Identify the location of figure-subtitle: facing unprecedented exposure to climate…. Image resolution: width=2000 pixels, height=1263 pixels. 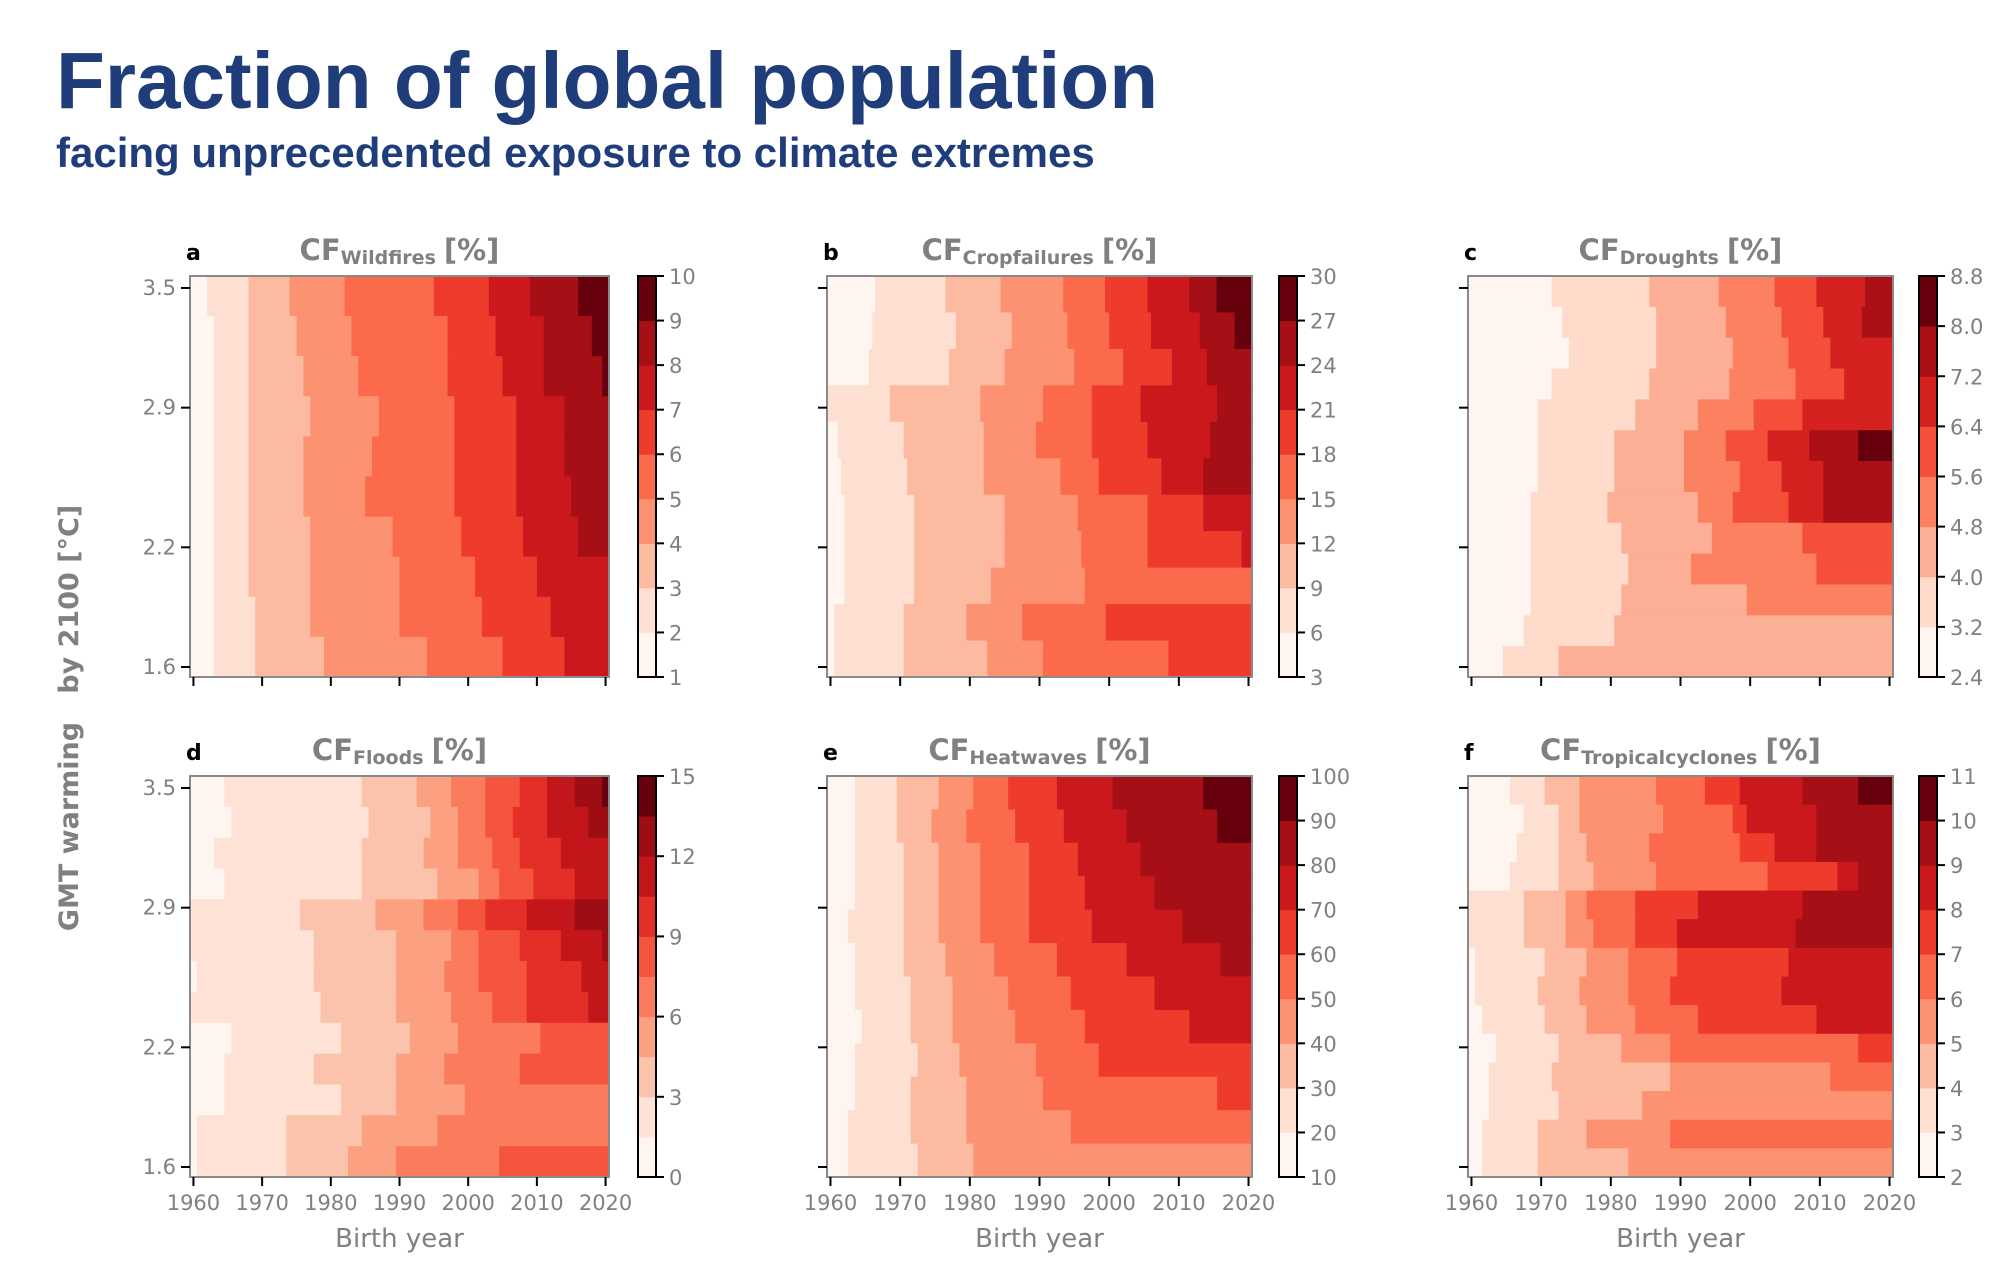
(575, 152).